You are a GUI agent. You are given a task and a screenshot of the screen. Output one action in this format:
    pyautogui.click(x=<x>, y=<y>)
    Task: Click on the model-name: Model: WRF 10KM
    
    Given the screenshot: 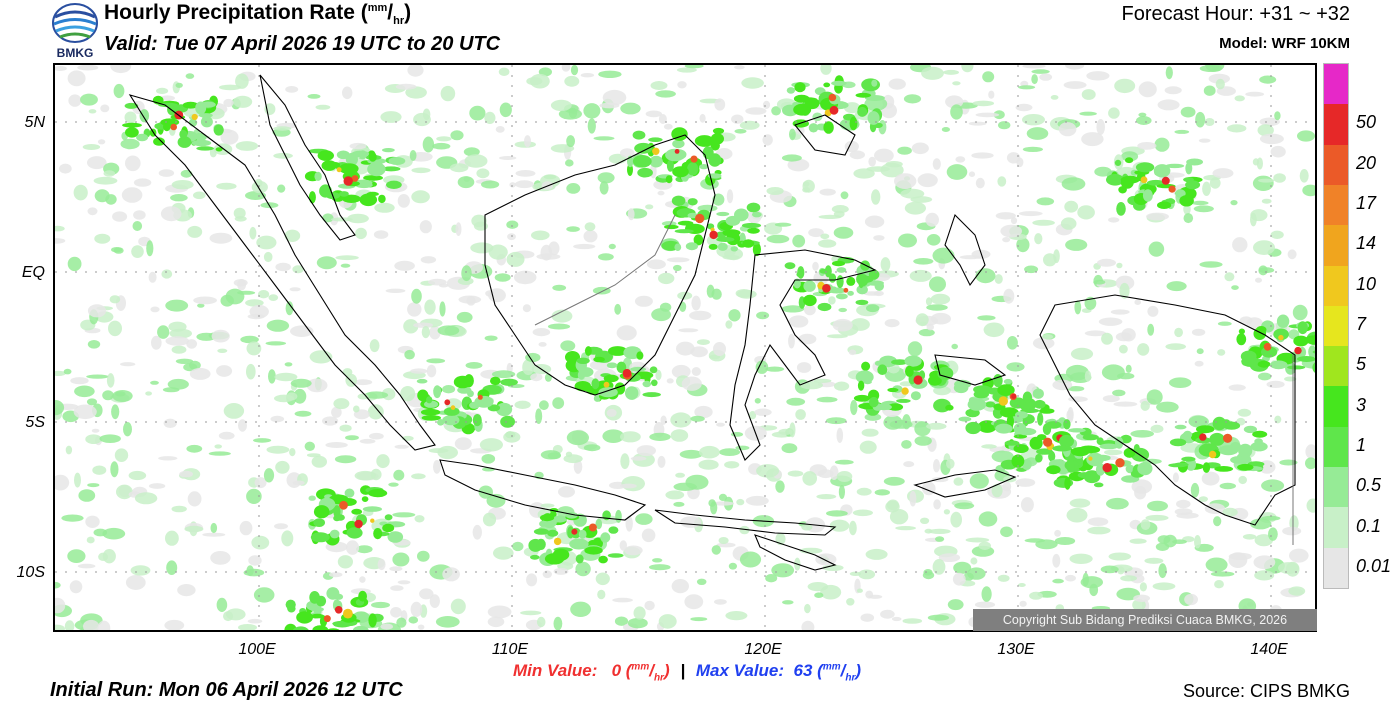 What is the action you would take?
    pyautogui.click(x=1284, y=43)
    